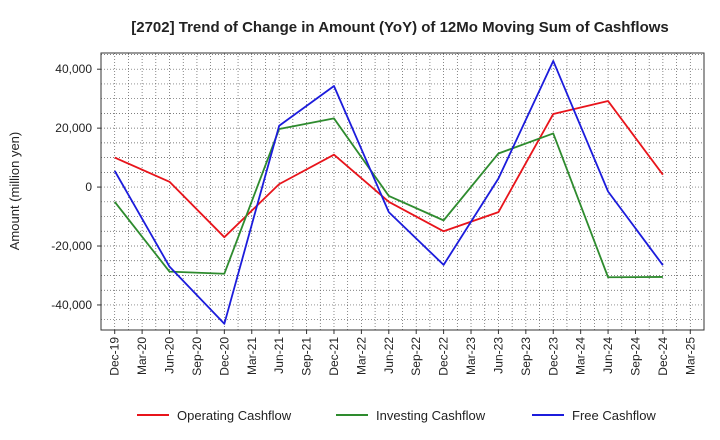  What do you see at coordinates (170, 355) in the screenshot?
I see `x-tick-label: Jun-20` at bounding box center [170, 355].